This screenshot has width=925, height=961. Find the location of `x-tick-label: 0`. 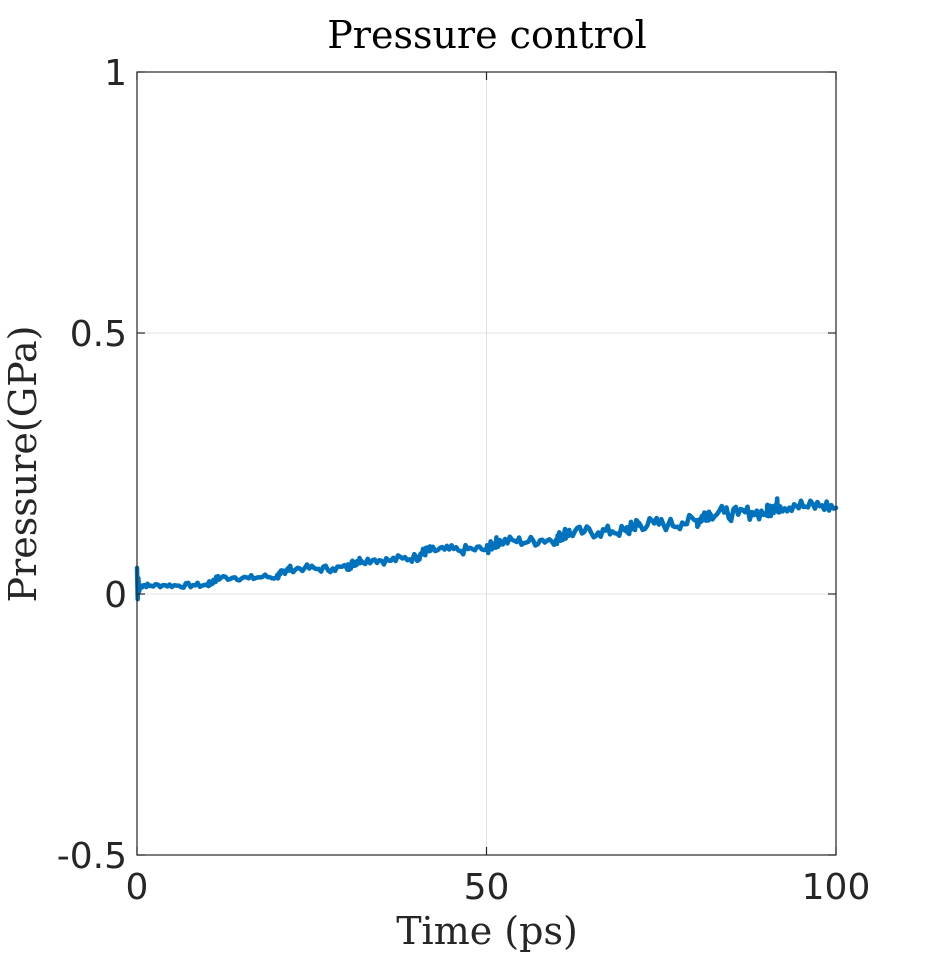

x-tick-label: 0 is located at coordinates (137, 887).